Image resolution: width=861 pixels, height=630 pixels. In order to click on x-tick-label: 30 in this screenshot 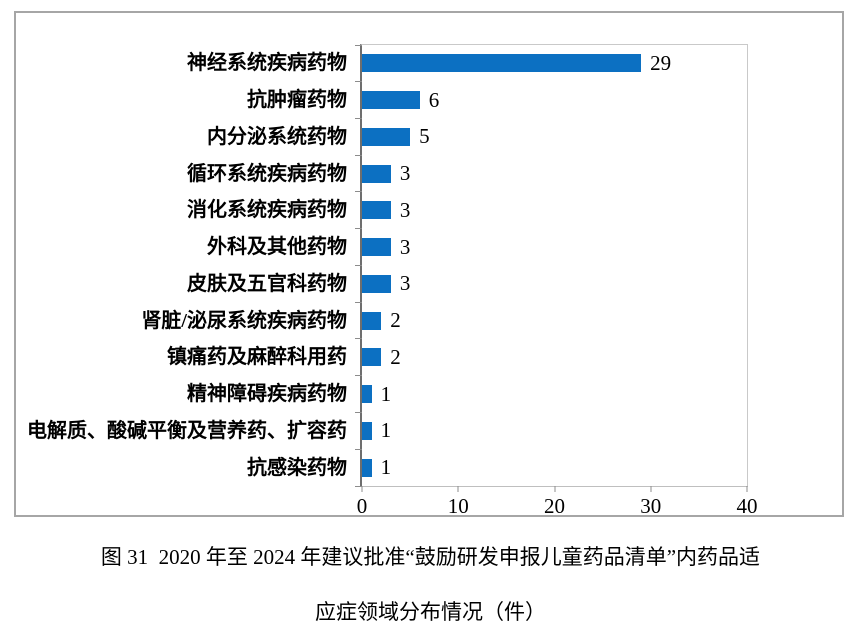, I will do `click(651, 506)`.